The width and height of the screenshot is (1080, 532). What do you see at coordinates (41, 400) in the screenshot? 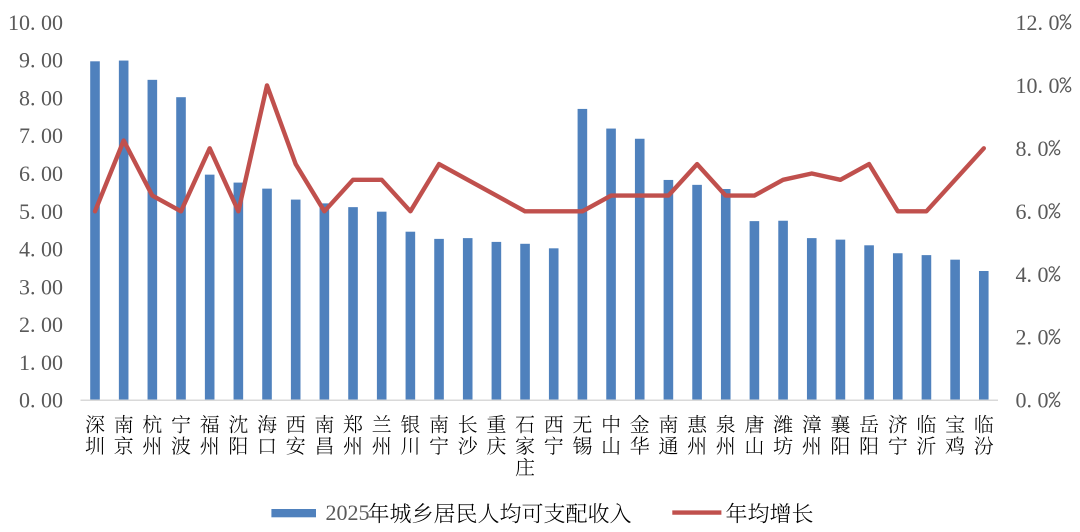
I see `svg-text: 0. 00` at bounding box center [41, 400].